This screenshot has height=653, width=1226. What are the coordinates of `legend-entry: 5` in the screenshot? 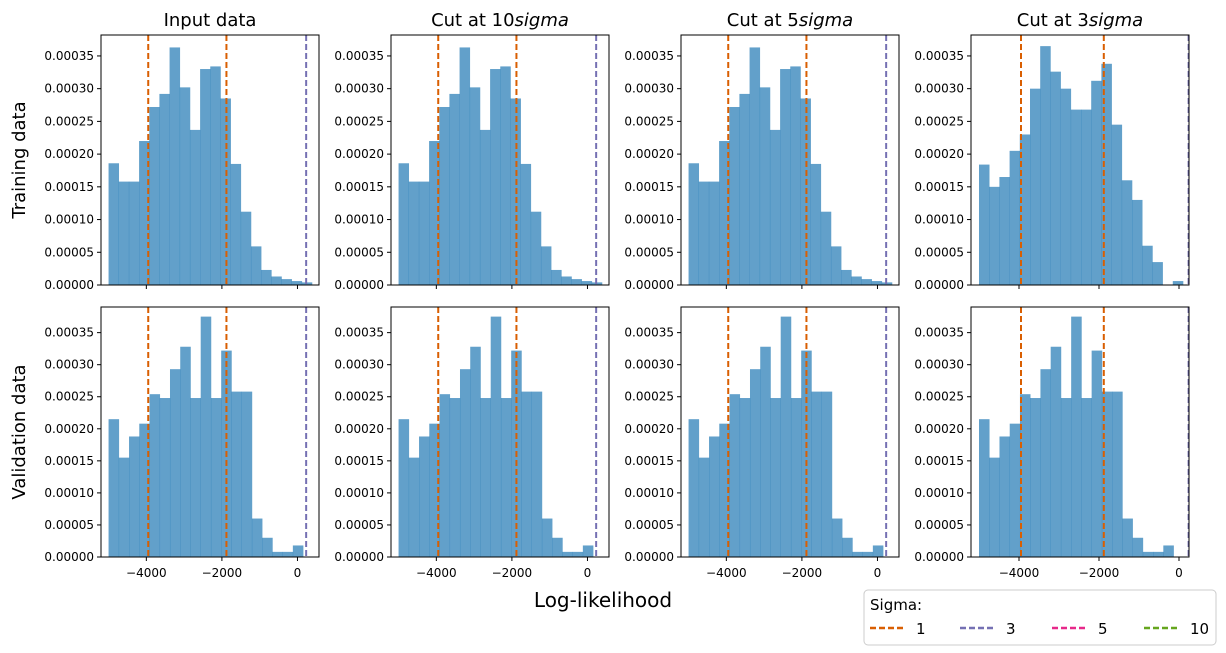 It's located at (1080, 629).